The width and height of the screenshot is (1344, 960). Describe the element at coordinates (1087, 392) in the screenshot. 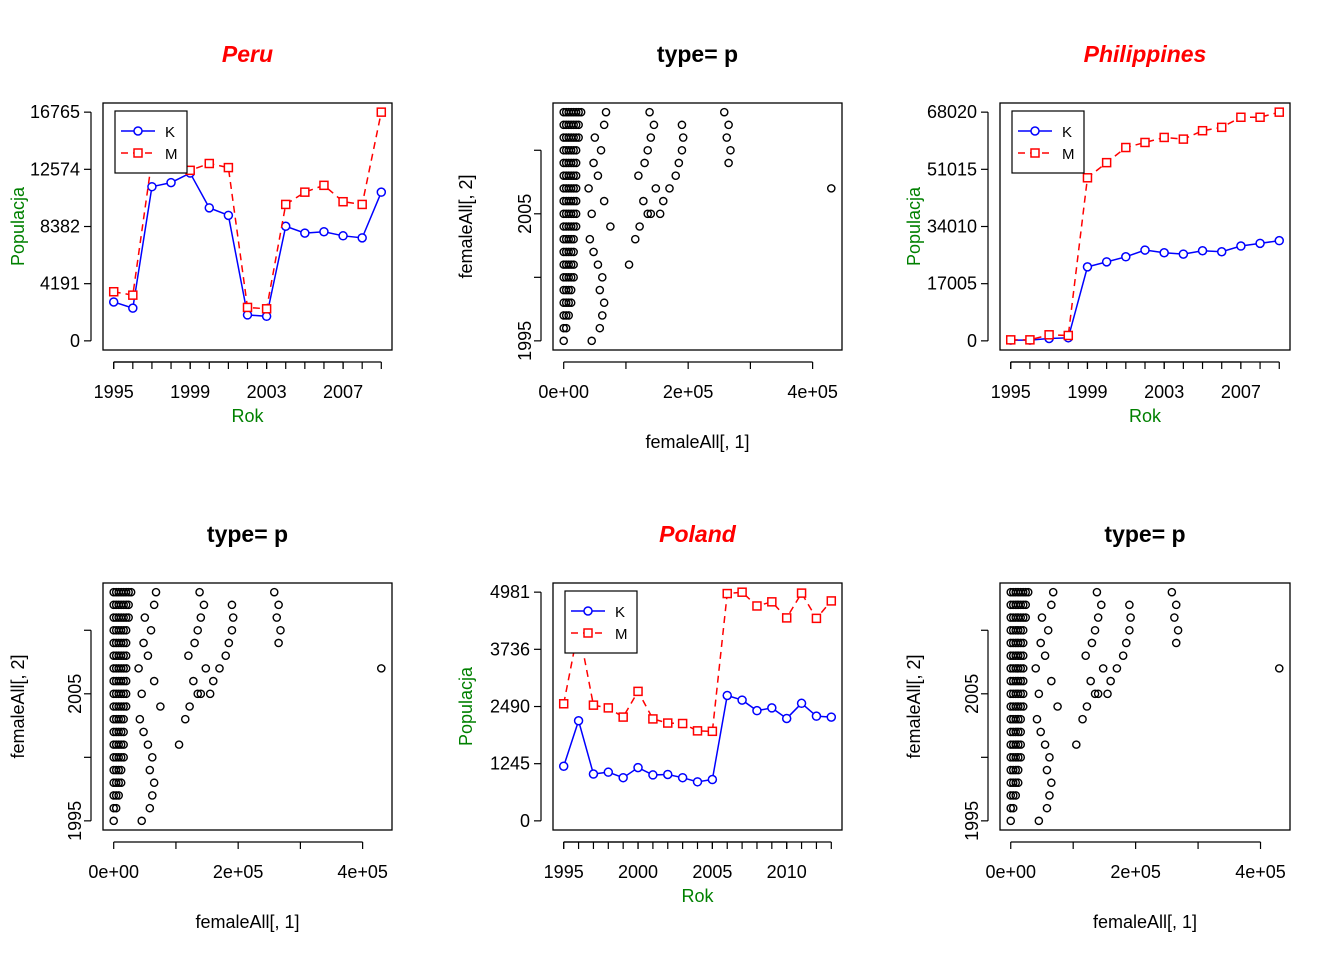

I see `x-tick-label: 1999` at that location.